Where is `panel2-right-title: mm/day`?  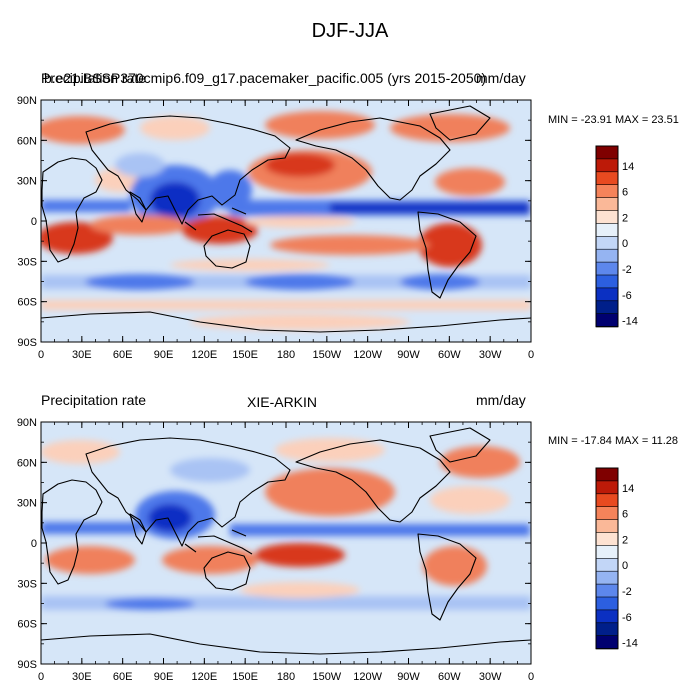
panel2-right-title: mm/day is located at coordinates (501, 400).